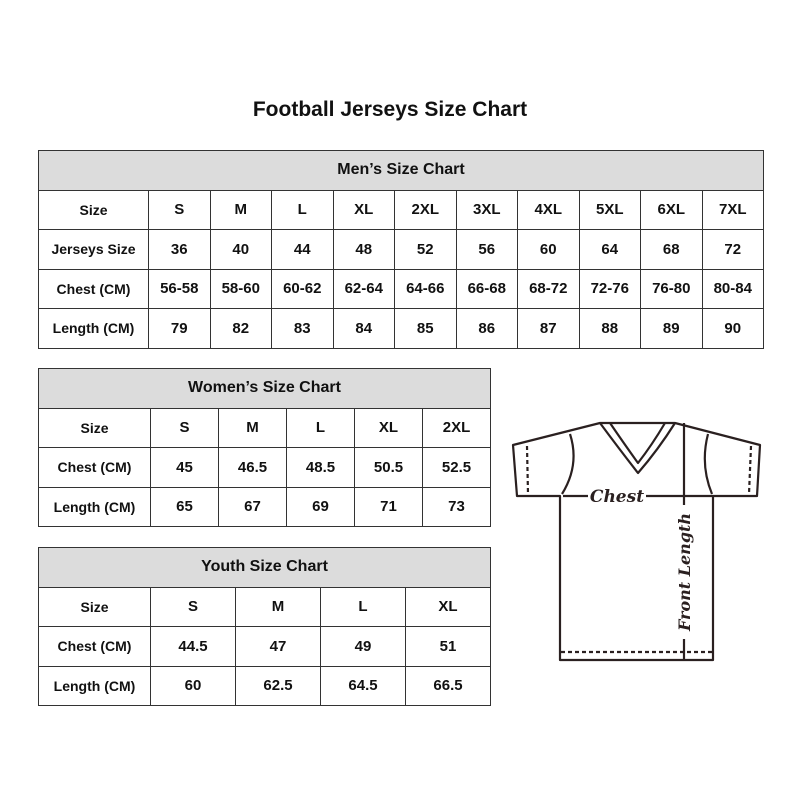  I want to click on table-row: Size S M L XL, so click(264, 606).